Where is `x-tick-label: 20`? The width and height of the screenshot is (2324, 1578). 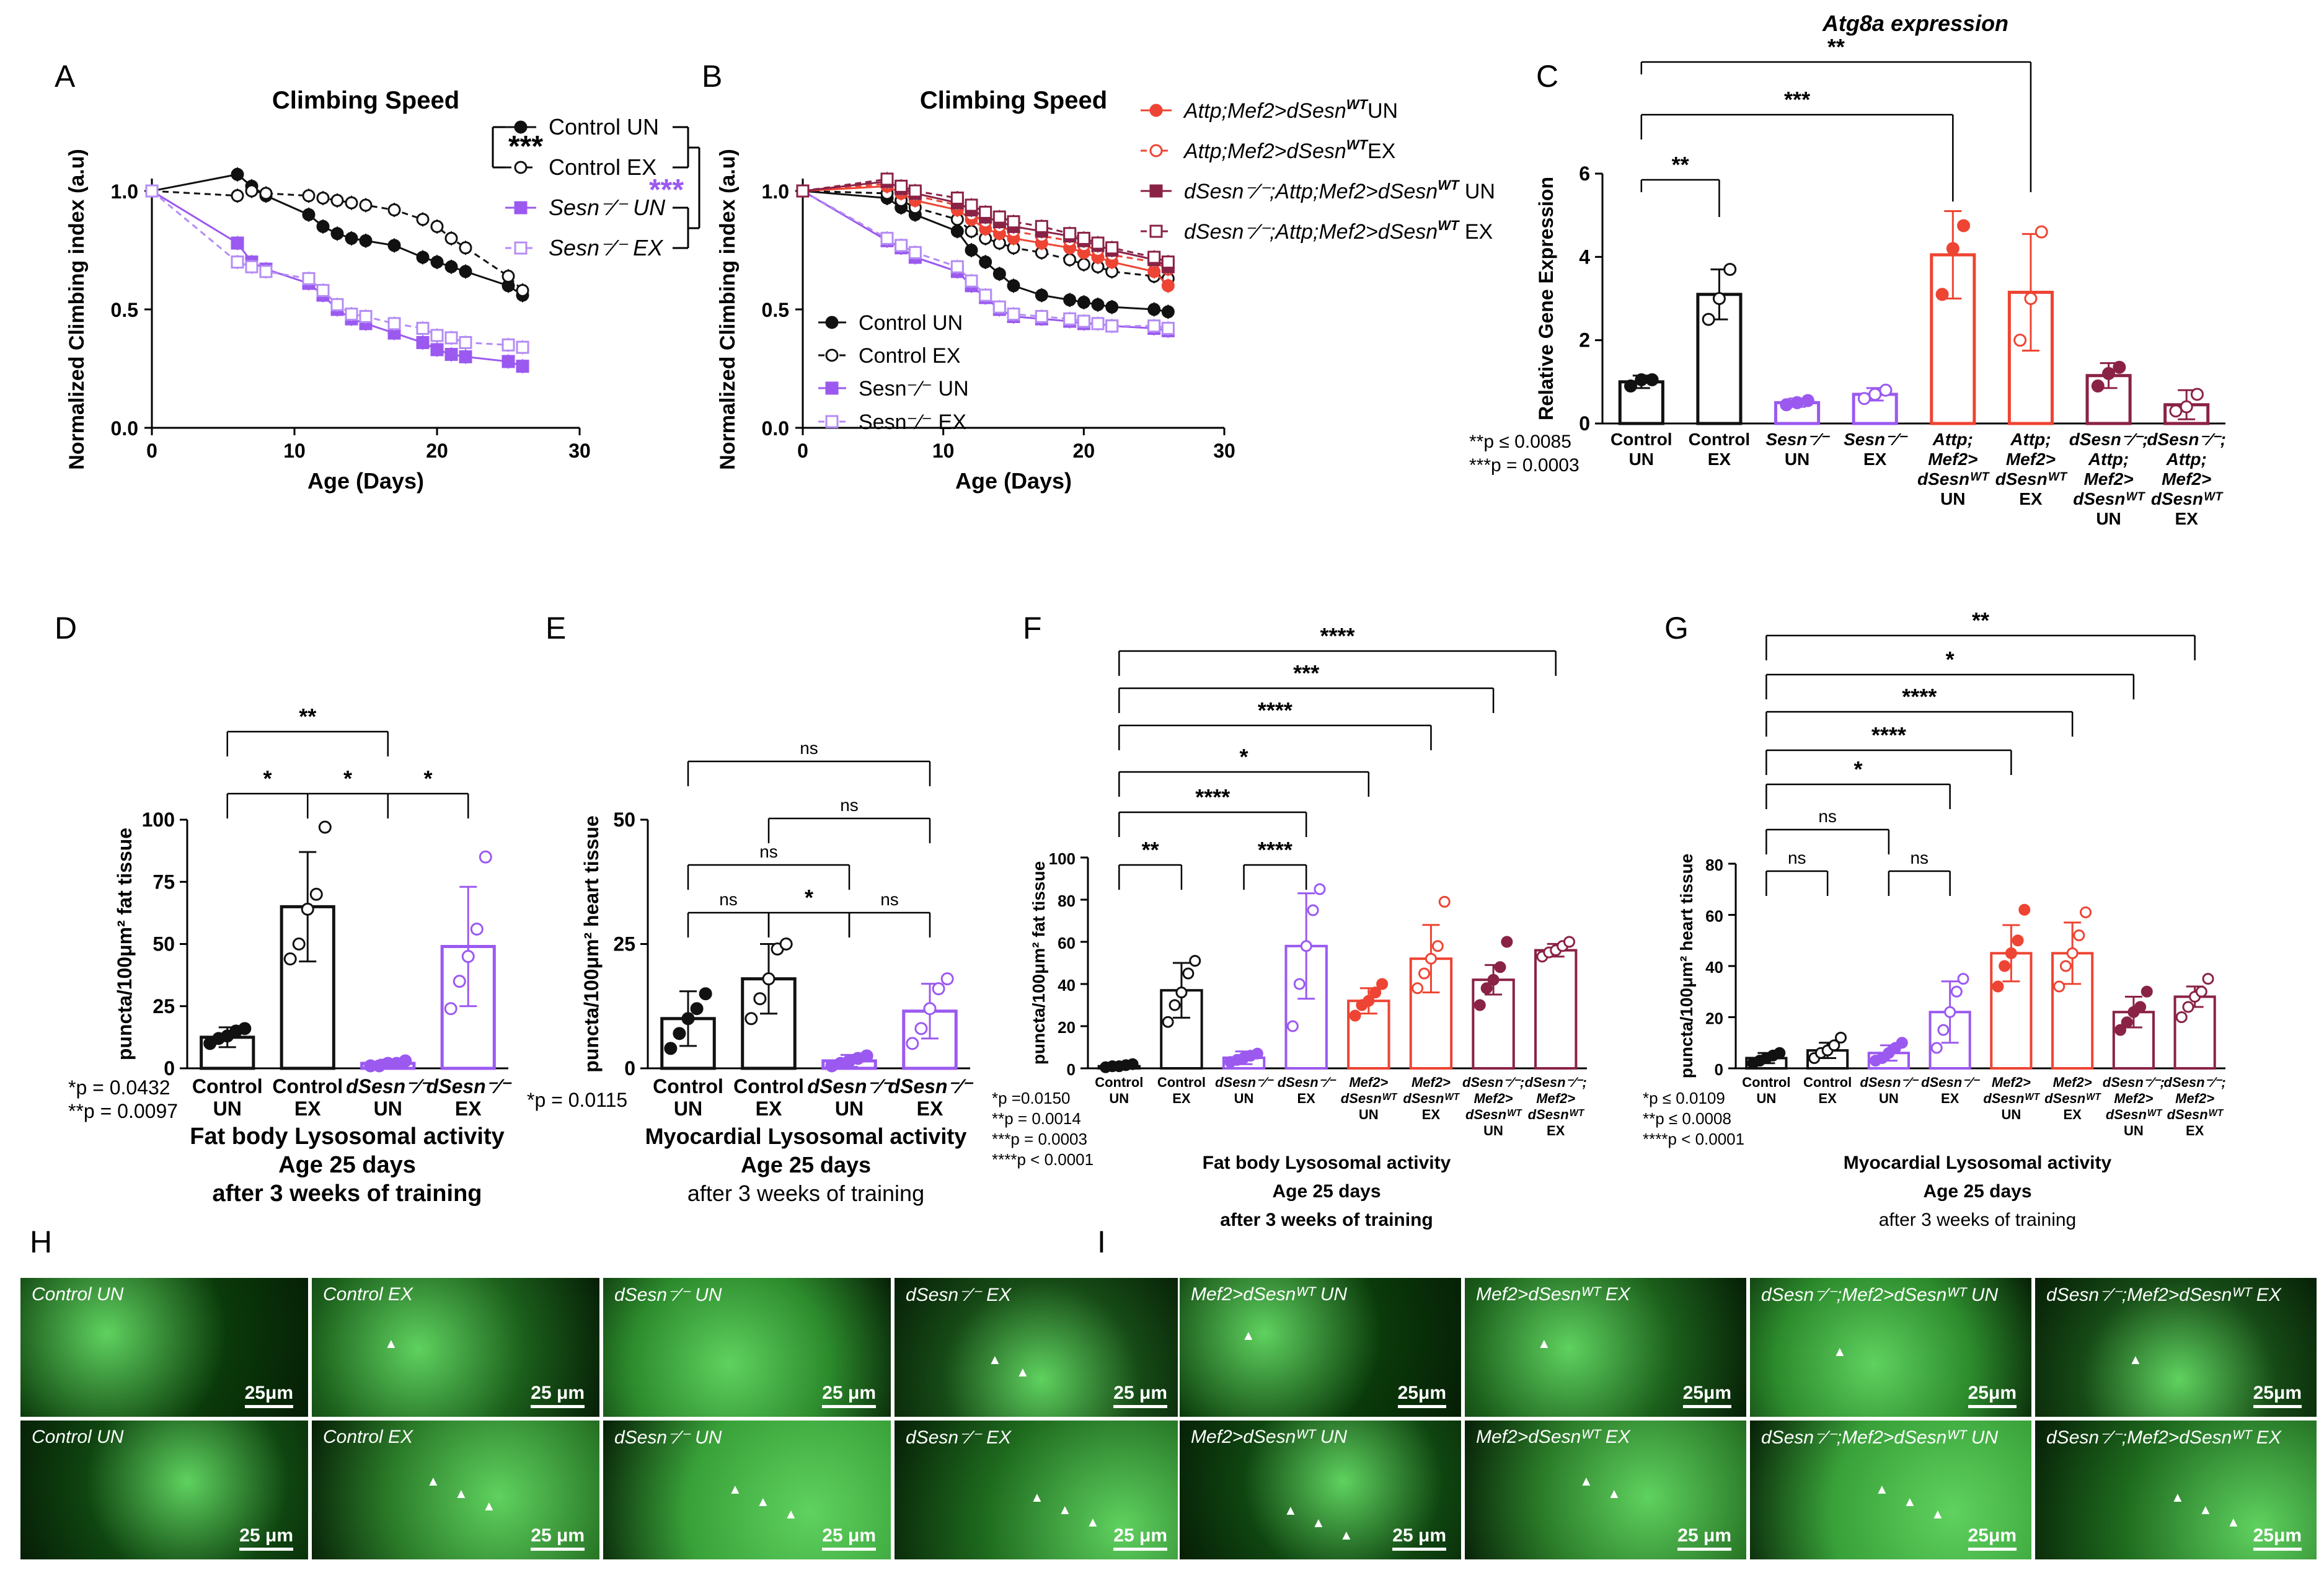
x-tick-label: 20 is located at coordinates (1084, 451).